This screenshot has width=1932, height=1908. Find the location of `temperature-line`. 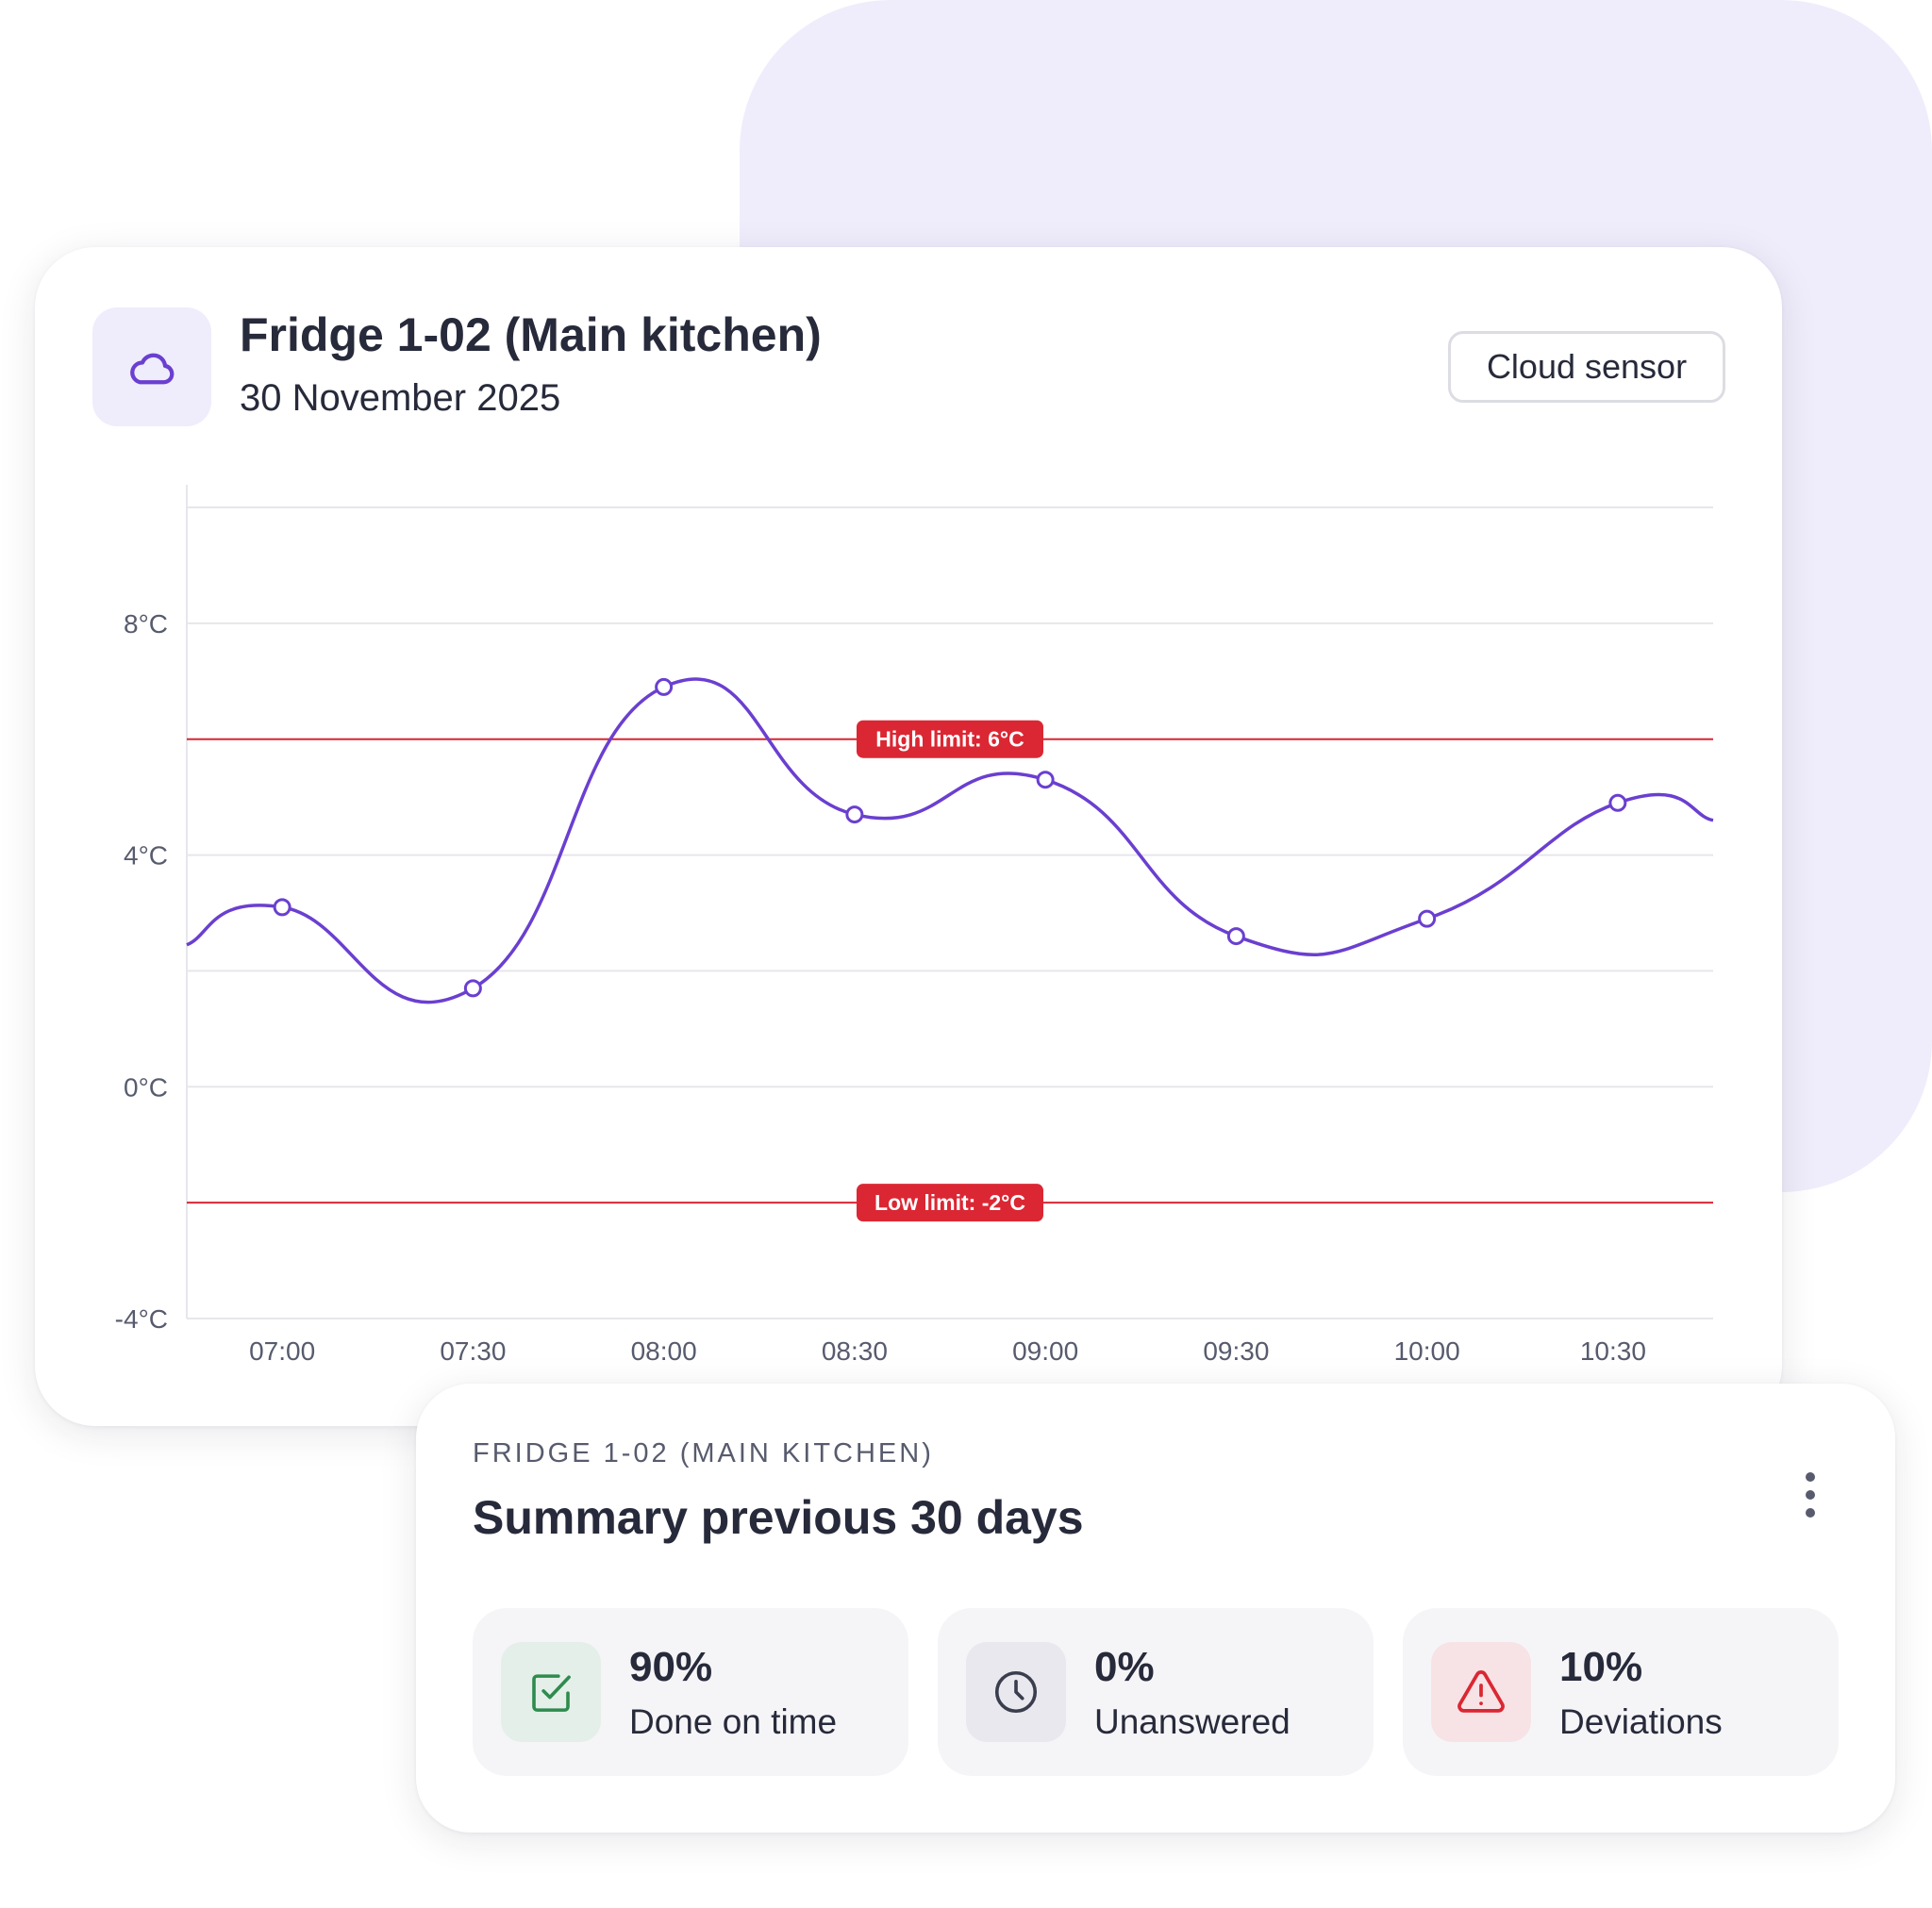

temperature-line is located at coordinates (950, 840).